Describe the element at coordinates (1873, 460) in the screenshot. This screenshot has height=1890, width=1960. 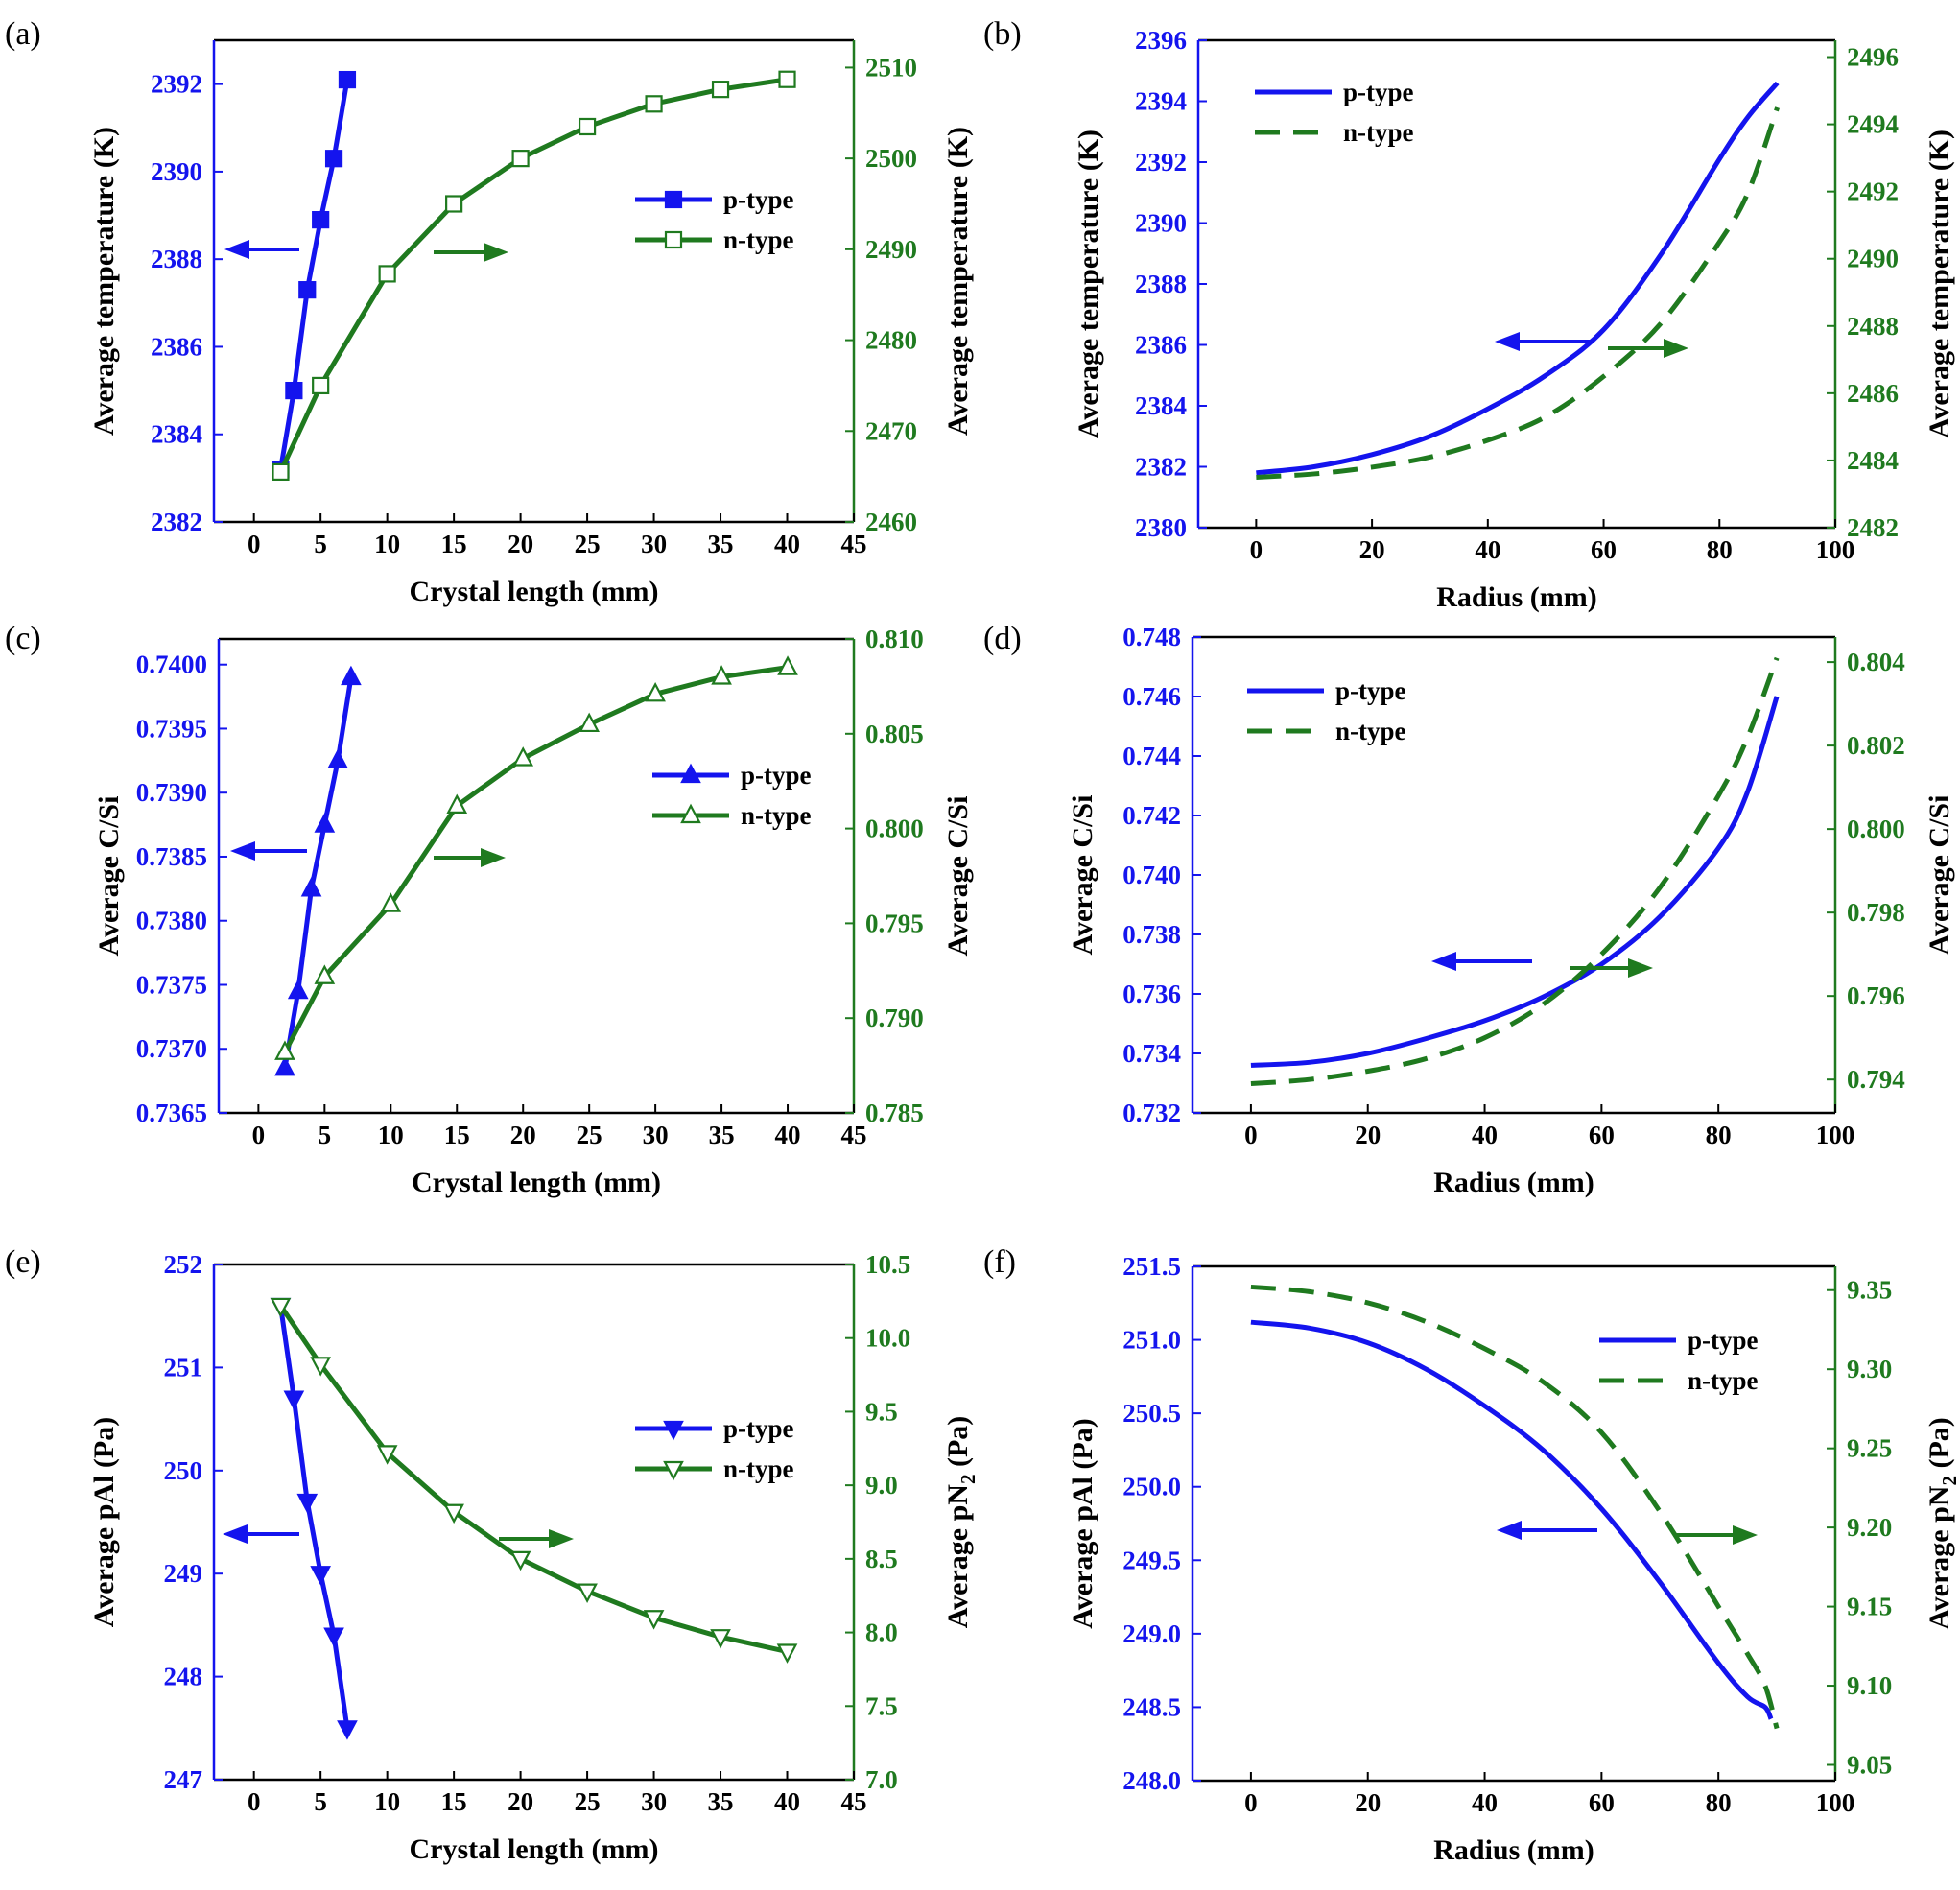
I see `right-y-tick-label: 2484` at that location.